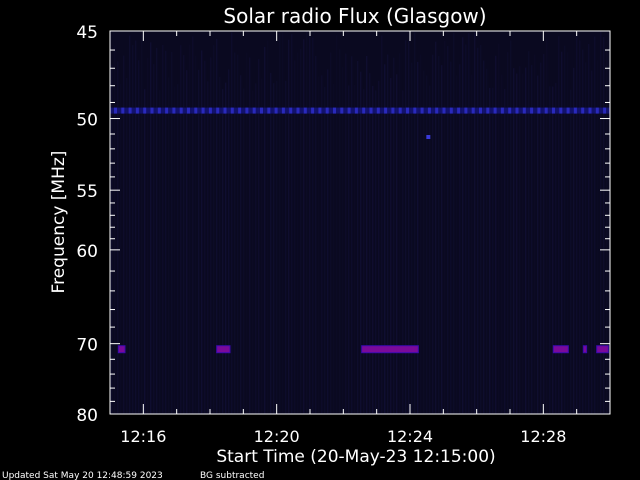  What do you see at coordinates (232, 475) in the screenshot?
I see `background-note: BG subtracted` at bounding box center [232, 475].